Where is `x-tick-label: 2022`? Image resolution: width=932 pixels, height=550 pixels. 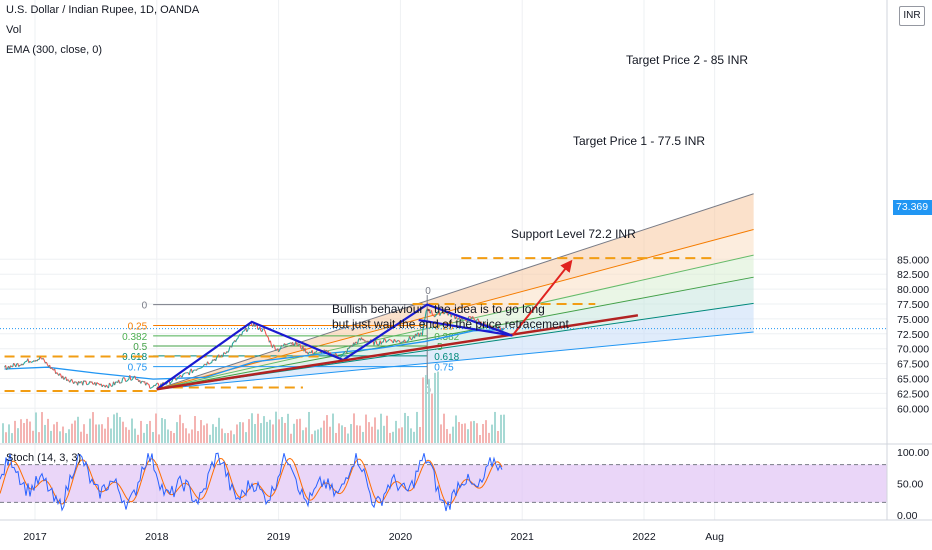 x-tick-label: 2022 is located at coordinates (644, 537).